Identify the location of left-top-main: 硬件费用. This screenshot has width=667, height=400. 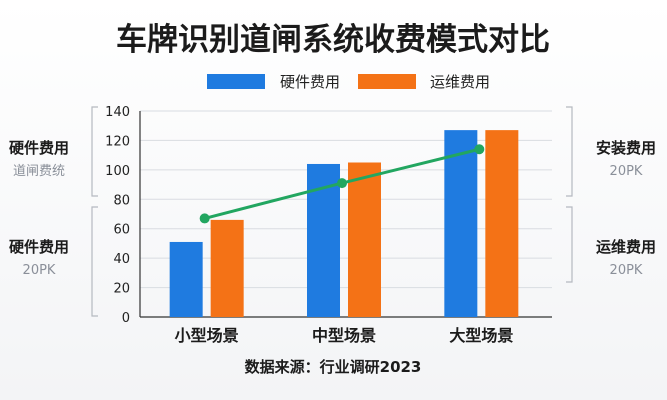
(39, 148).